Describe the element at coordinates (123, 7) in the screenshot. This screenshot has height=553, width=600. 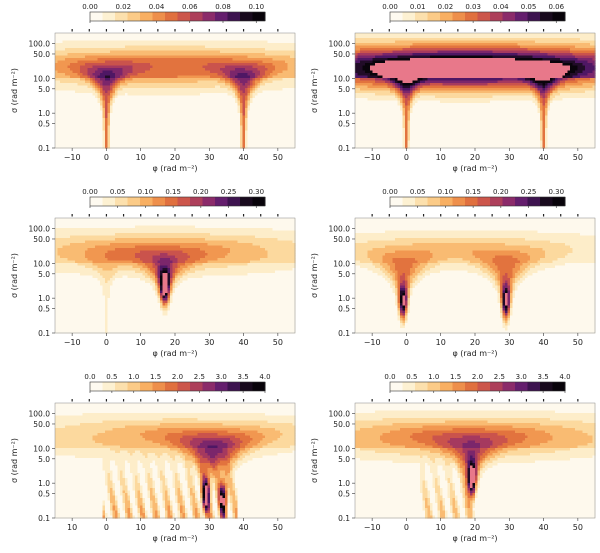
I see `colorbar-tick-label: 0.02` at that location.